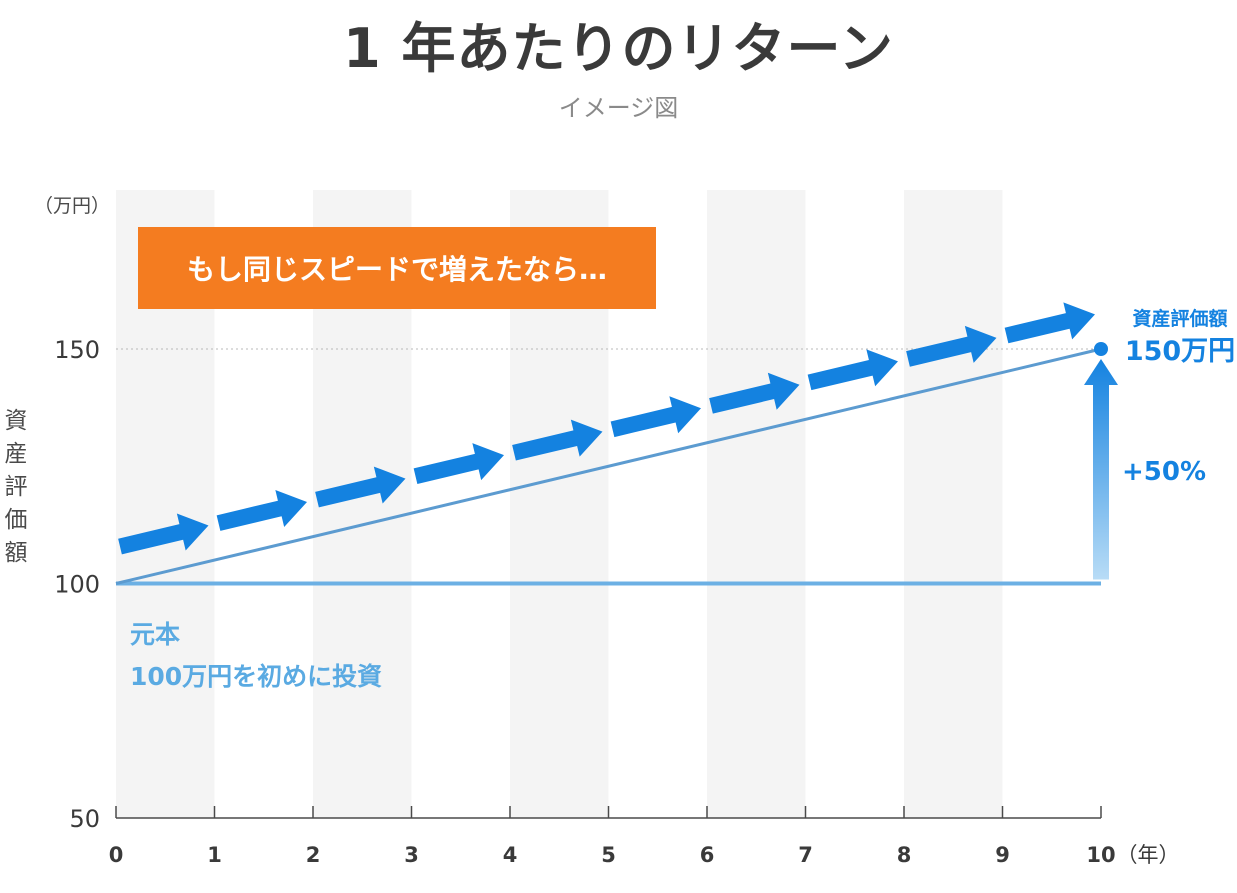 The image size is (1237, 893). I want to click on callout-box, so click(397, 268).